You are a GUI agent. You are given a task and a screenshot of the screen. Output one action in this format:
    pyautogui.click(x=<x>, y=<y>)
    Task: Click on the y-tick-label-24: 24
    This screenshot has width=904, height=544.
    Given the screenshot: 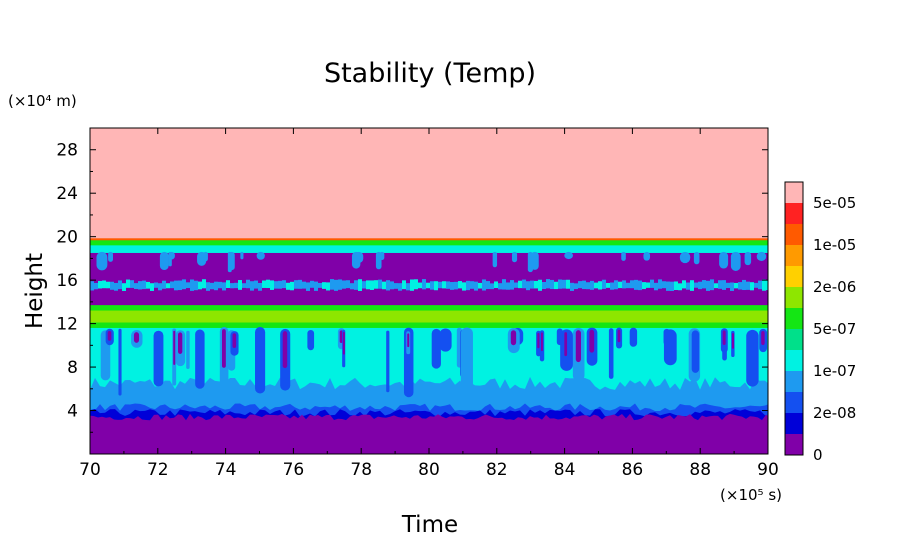 What is the action you would take?
    pyautogui.click(x=67, y=194)
    